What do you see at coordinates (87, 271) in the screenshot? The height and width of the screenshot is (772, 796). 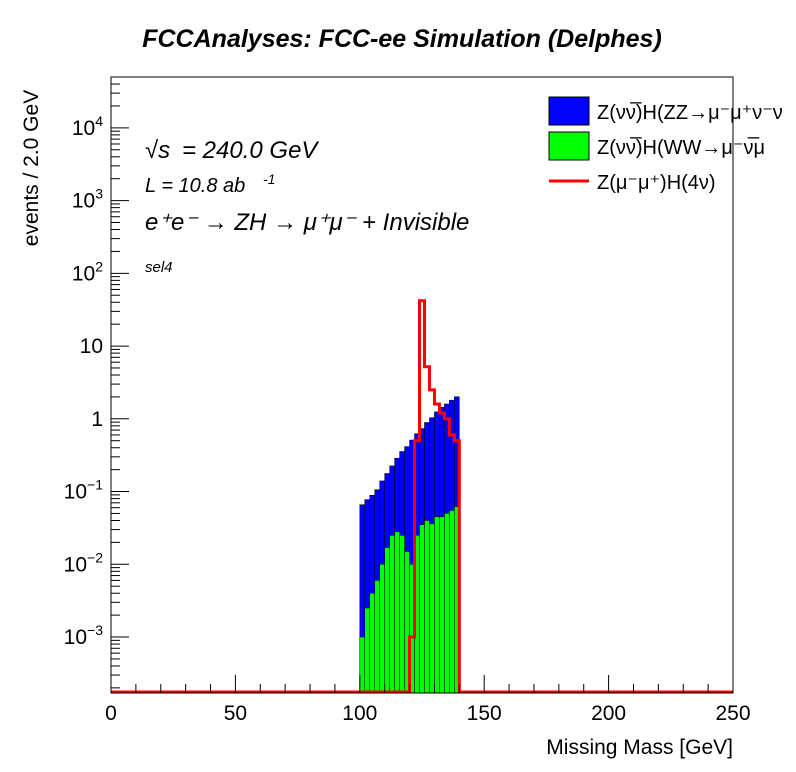 I see `y-tick-label: 10²` at bounding box center [87, 271].